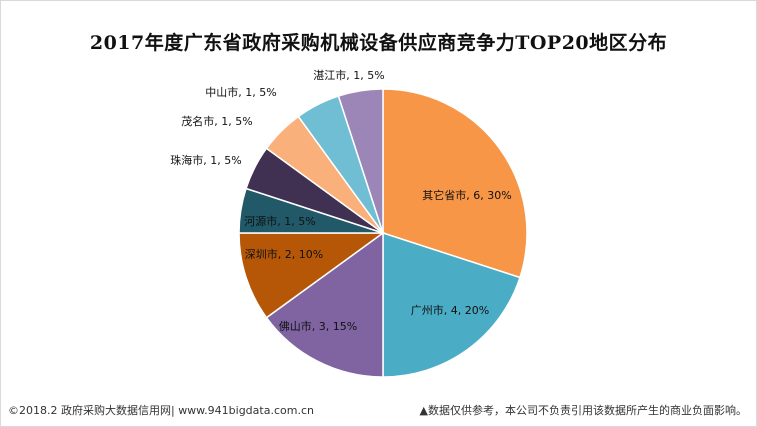 The height and width of the screenshot is (427, 757). What do you see at coordinates (348, 75) in the screenshot?
I see `pie-slice-label-9: 湛江市, 1, 5%` at bounding box center [348, 75].